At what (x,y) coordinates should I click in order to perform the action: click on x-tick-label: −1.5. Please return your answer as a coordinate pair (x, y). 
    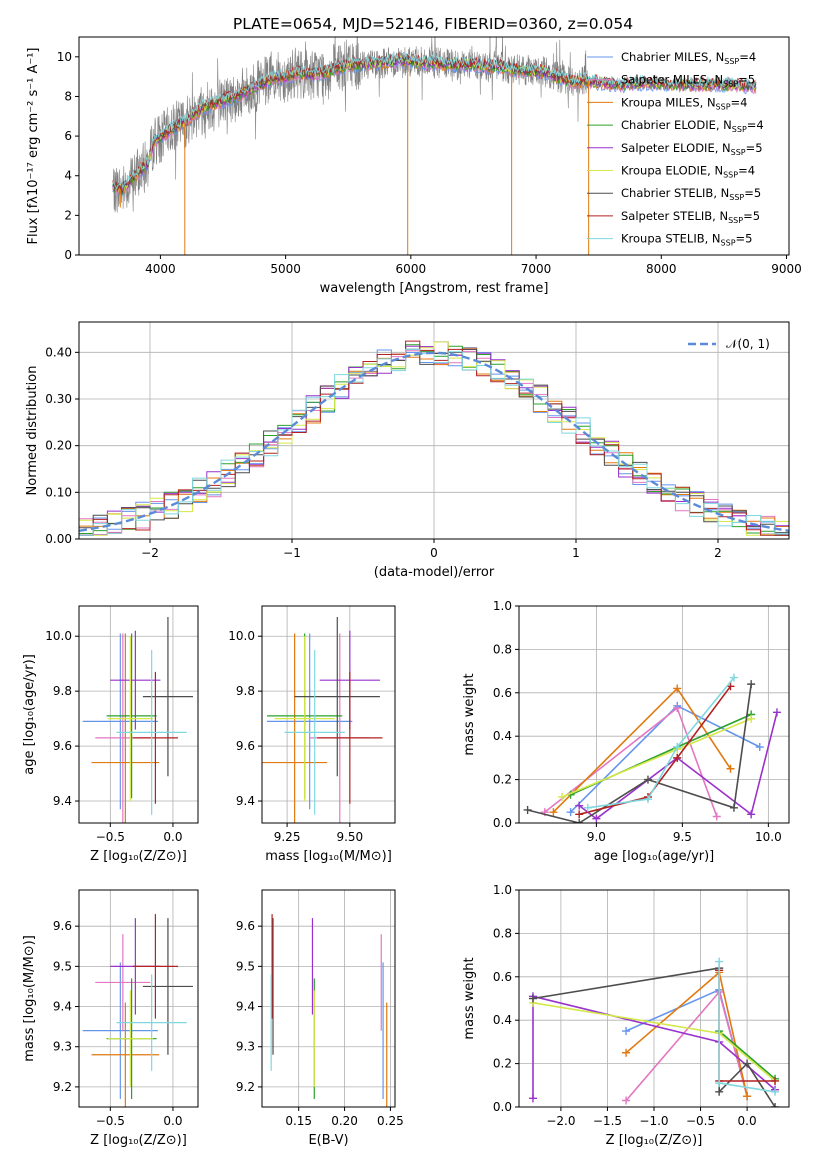
    Looking at the image, I should click on (607, 1121).